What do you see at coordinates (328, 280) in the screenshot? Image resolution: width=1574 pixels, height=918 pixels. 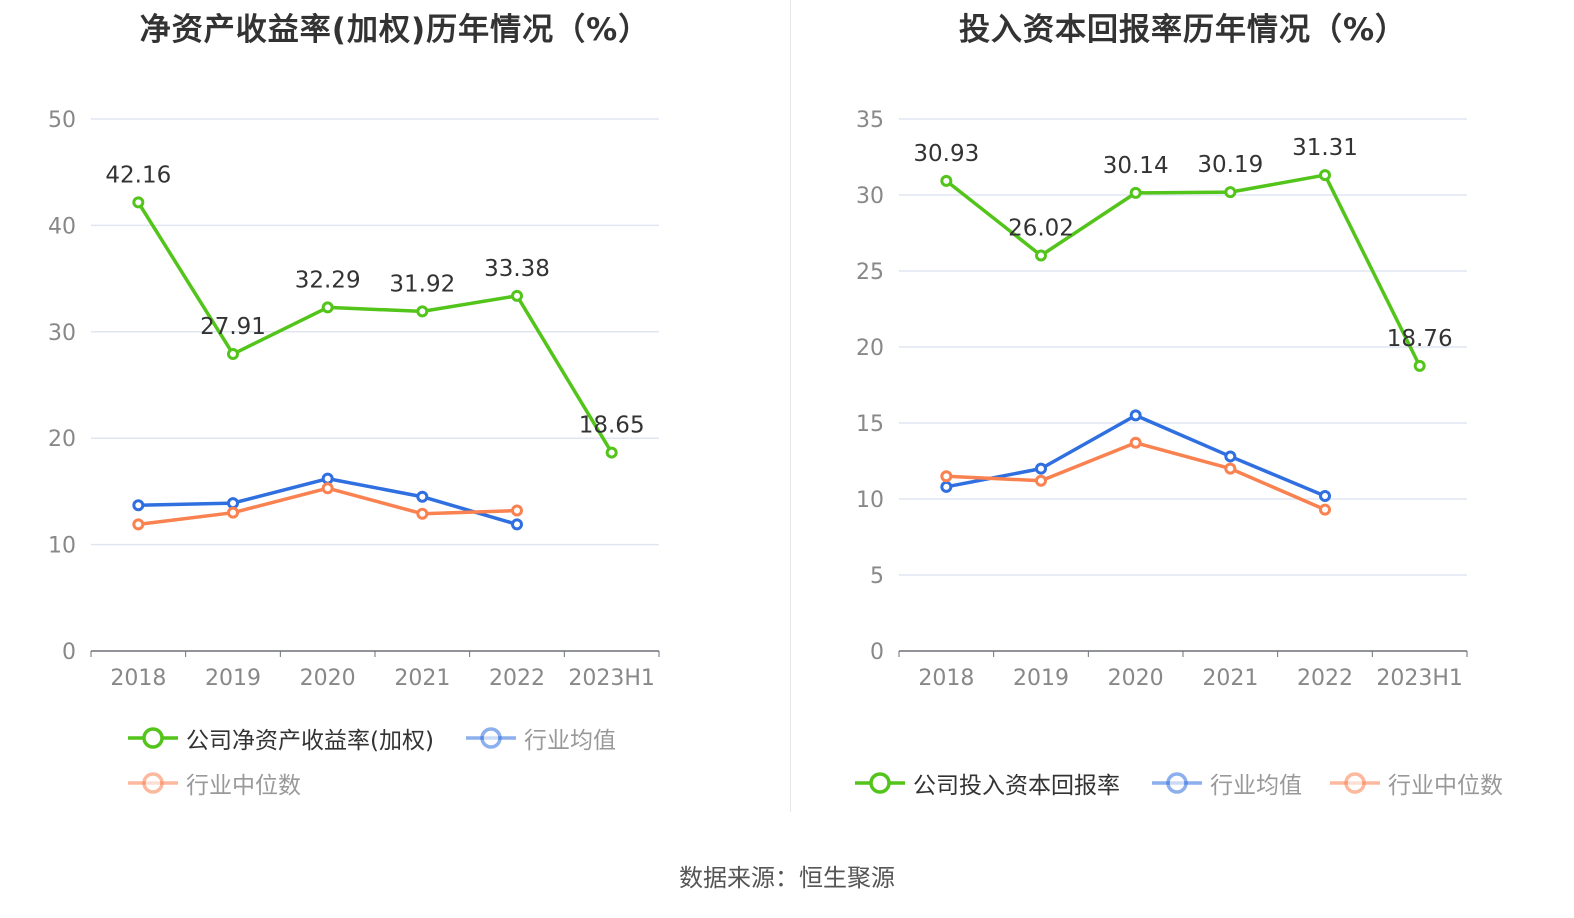 I see `data-label: 32.29` at bounding box center [328, 280].